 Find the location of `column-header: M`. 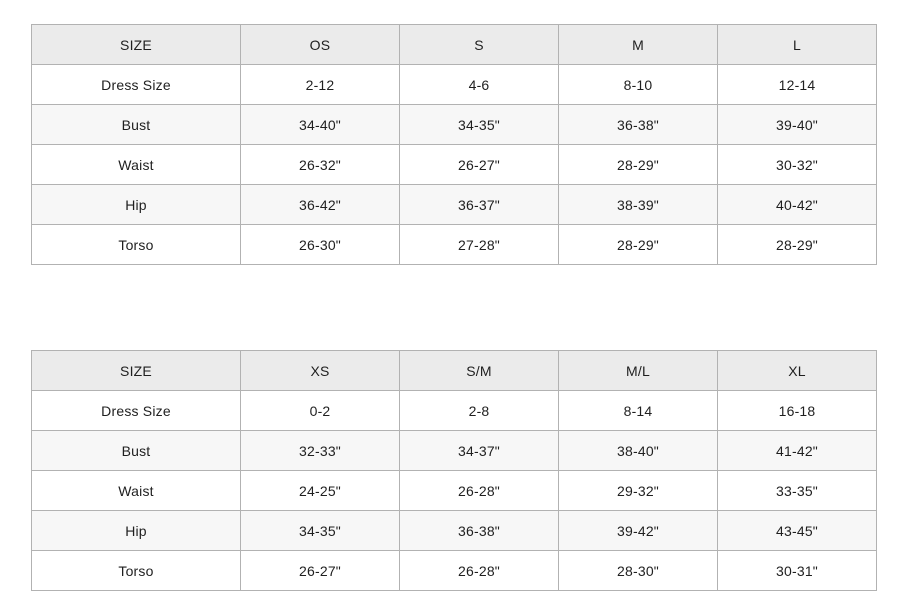

column-header: M is located at coordinates (638, 44).